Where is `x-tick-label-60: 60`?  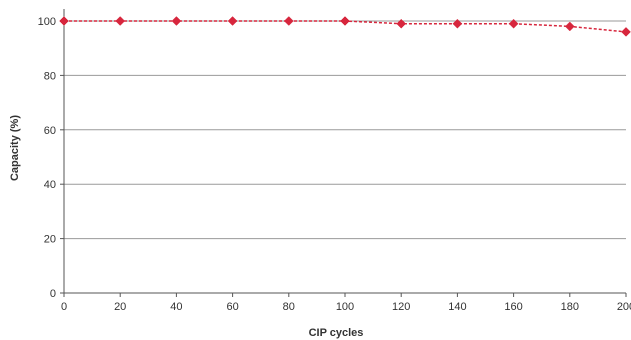
x-tick-label-60: 60 is located at coordinates (232, 307).